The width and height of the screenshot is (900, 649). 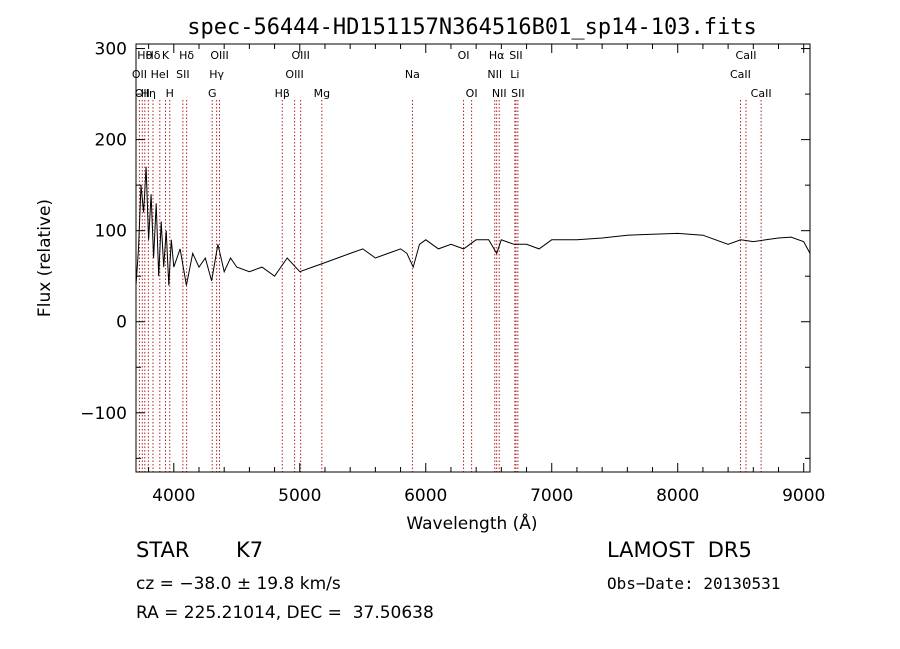 I want to click on line-label: K, so click(x=166, y=55).